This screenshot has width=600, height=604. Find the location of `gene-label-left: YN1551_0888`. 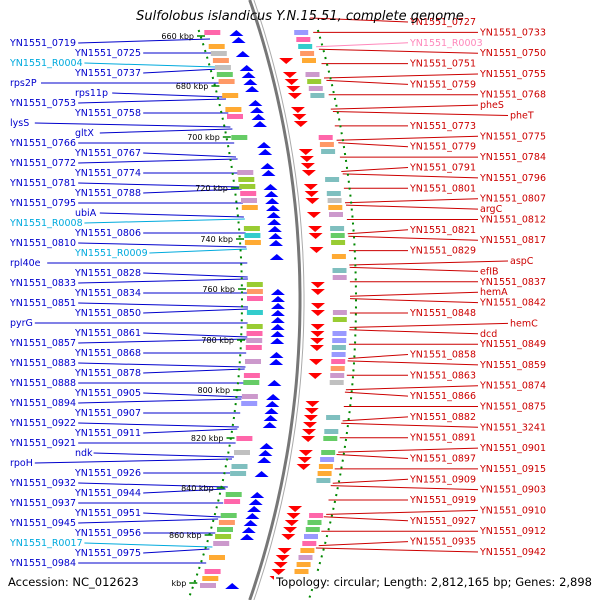

gene-label-left: YN1551_0888 is located at coordinates (42, 383).